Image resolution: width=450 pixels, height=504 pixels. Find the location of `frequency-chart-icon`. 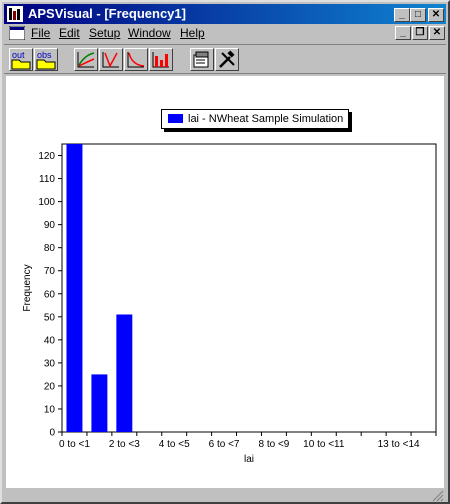

frequency-chart-icon is located at coordinates (160, 60).